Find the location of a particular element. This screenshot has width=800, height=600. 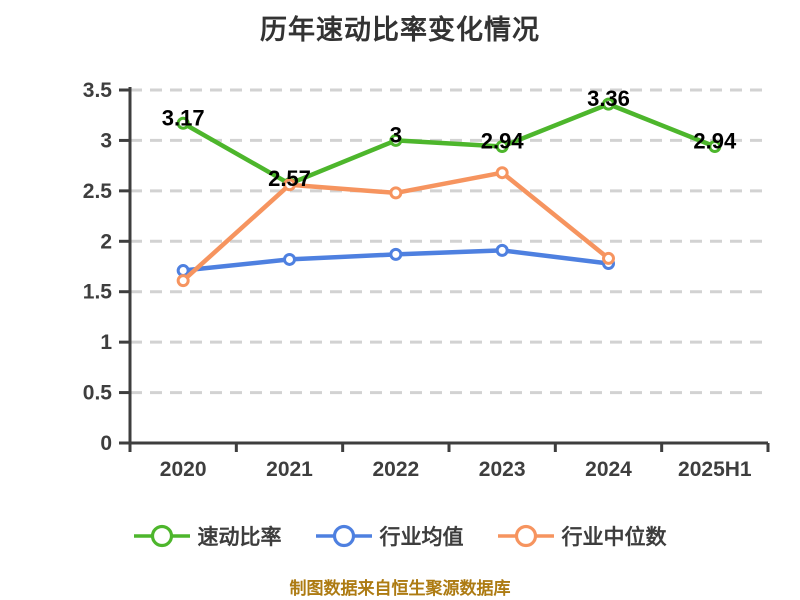

chart-title: 历年速动比率变化情况 is located at coordinates (400, 30).